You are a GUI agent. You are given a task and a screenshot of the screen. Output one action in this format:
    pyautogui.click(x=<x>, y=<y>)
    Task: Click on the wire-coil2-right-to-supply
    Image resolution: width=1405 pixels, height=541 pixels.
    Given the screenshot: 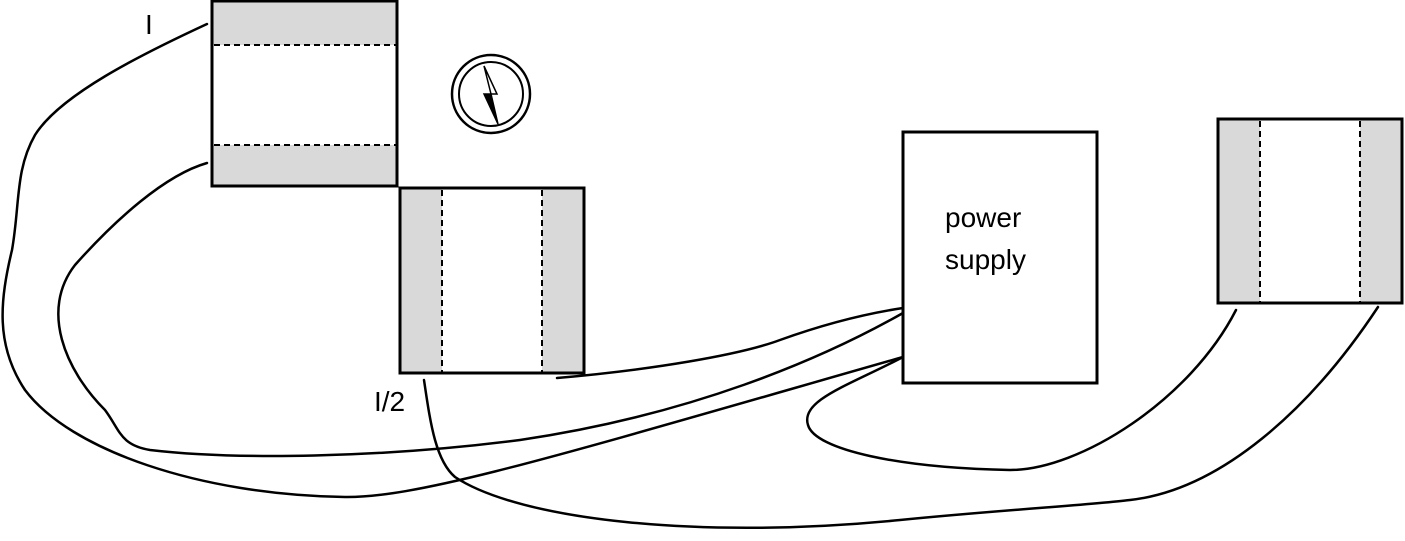 What is the action you would take?
    pyautogui.click(x=730, y=343)
    